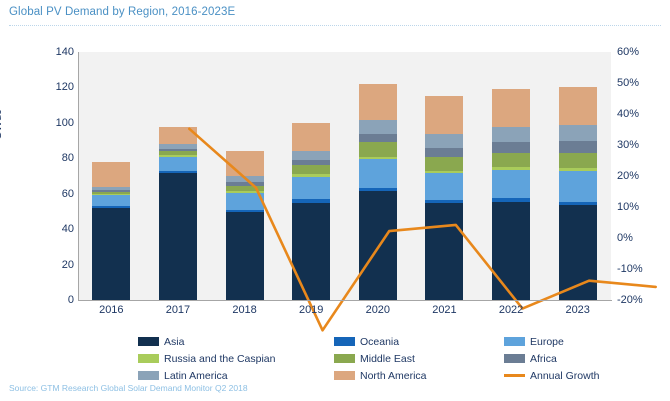 Image resolution: width=670 pixels, height=401 pixels. I want to click on y2-axis-tick-label: 30%, so click(628, 145).